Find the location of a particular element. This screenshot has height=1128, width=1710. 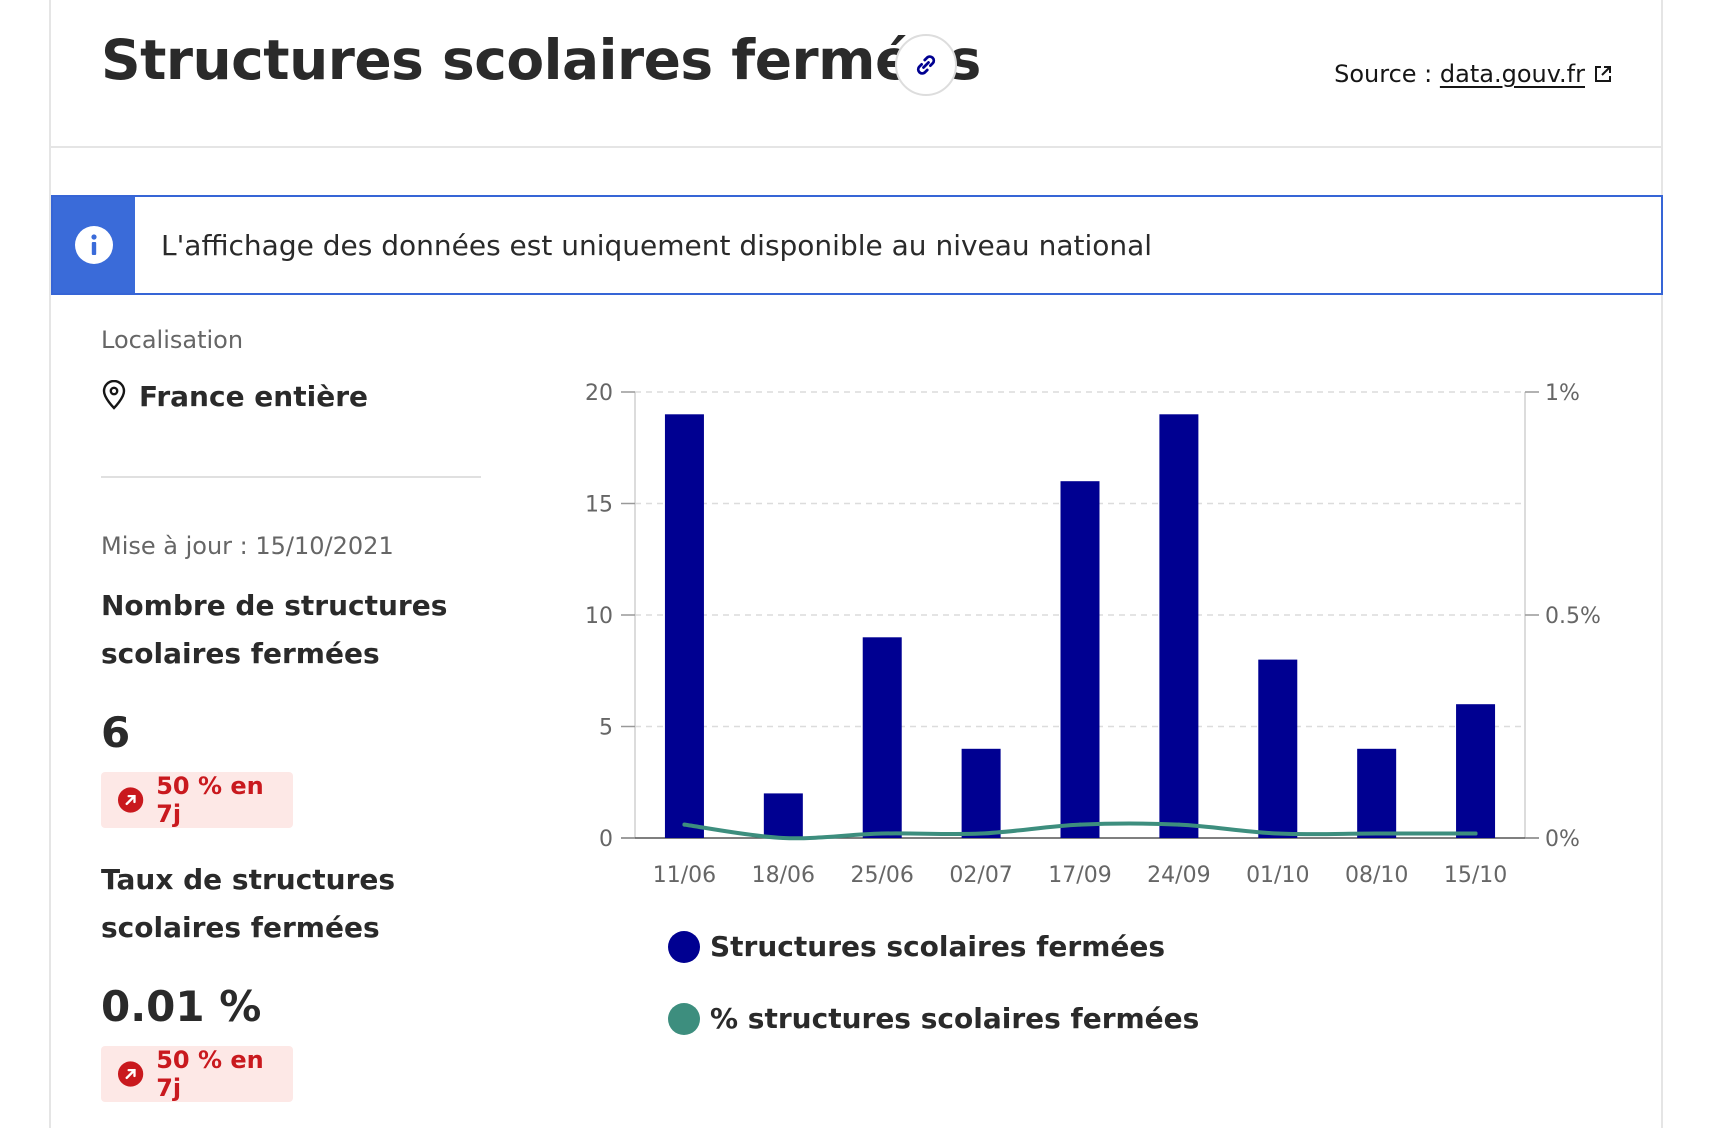

kpi-rate-trend-badge: 50 % en 7j is located at coordinates (197, 1074).